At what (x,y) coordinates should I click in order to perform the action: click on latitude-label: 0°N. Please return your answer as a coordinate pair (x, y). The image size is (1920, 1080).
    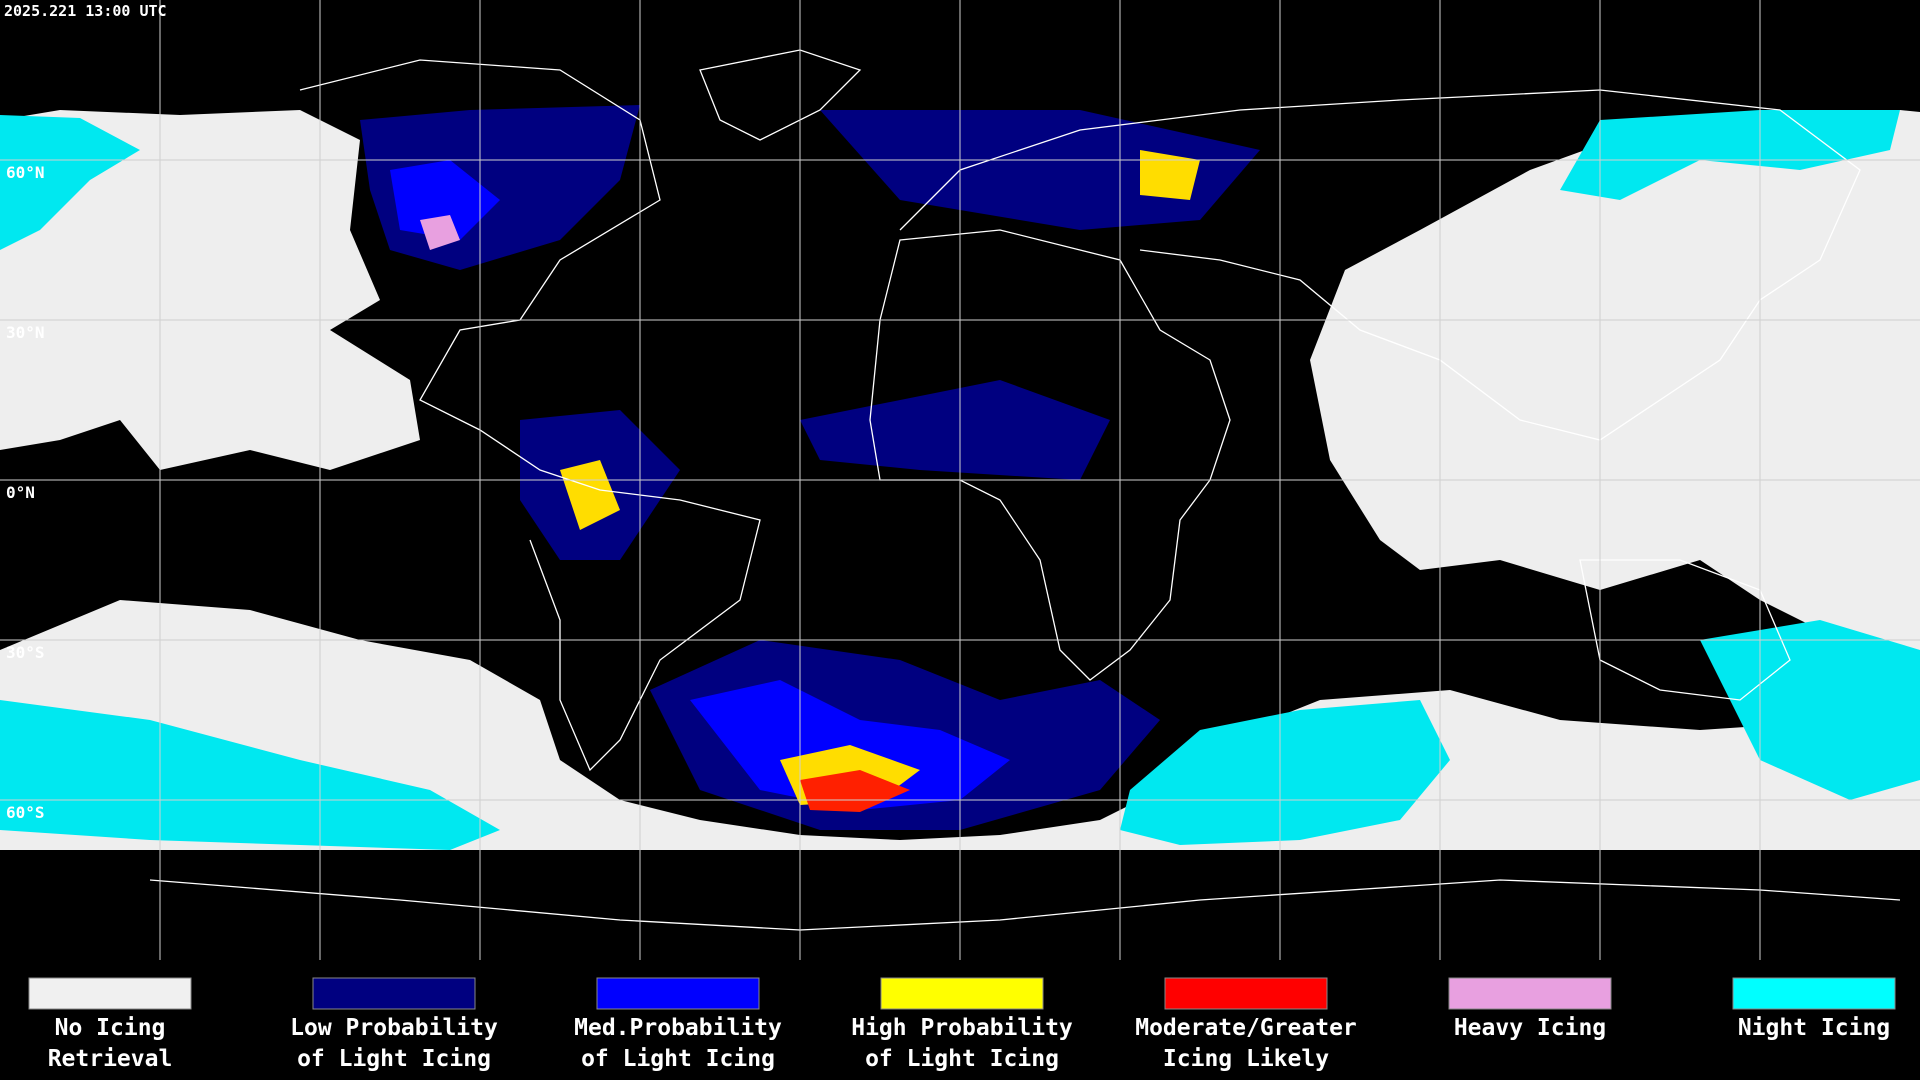
    Looking at the image, I should click on (20, 492).